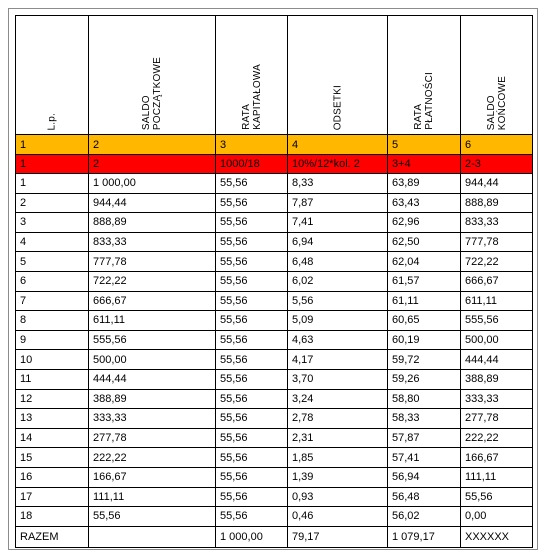 Image resolution: width=546 pixels, height=558 pixels. I want to click on formula-row: 1 2 1000/18 10%/12*kol. 2 3+4 2-3, so click(274, 164).